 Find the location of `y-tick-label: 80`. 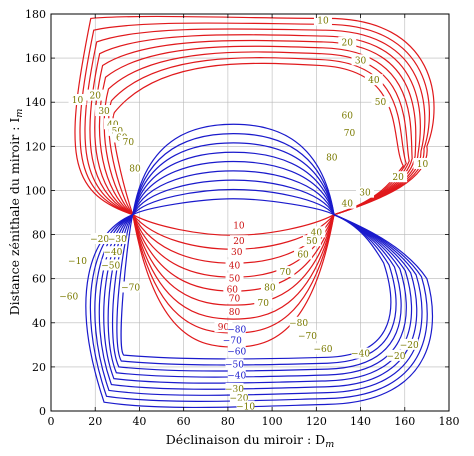

y-tick-label: 80 is located at coordinates (39, 235).